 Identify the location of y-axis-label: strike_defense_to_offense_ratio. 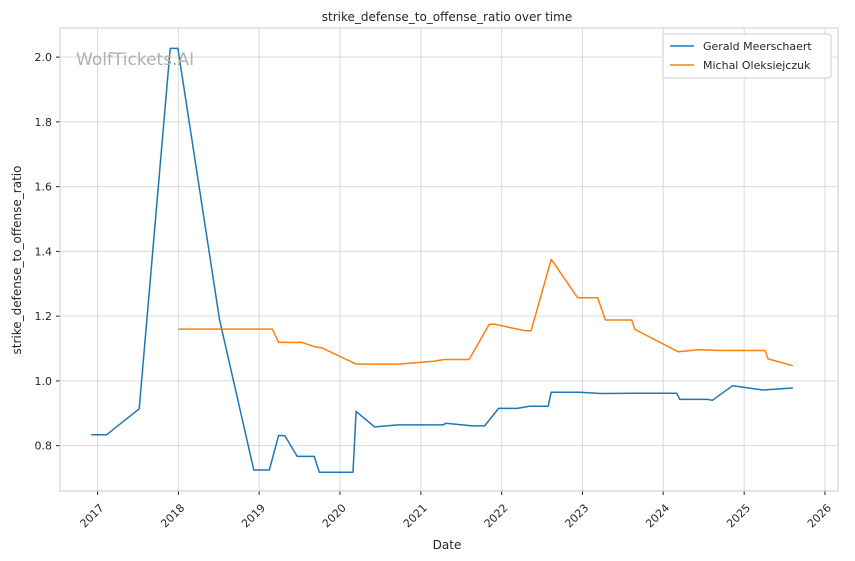
(17, 260).